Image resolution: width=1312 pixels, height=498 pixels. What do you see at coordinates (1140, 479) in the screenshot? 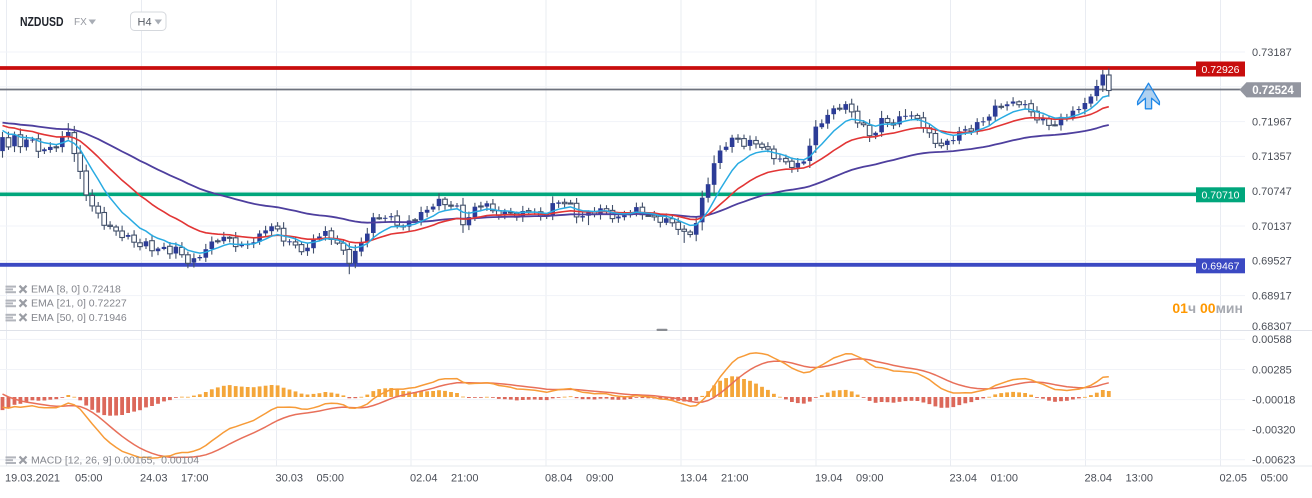
I see `svg-text: 13:00` at bounding box center [1140, 479].